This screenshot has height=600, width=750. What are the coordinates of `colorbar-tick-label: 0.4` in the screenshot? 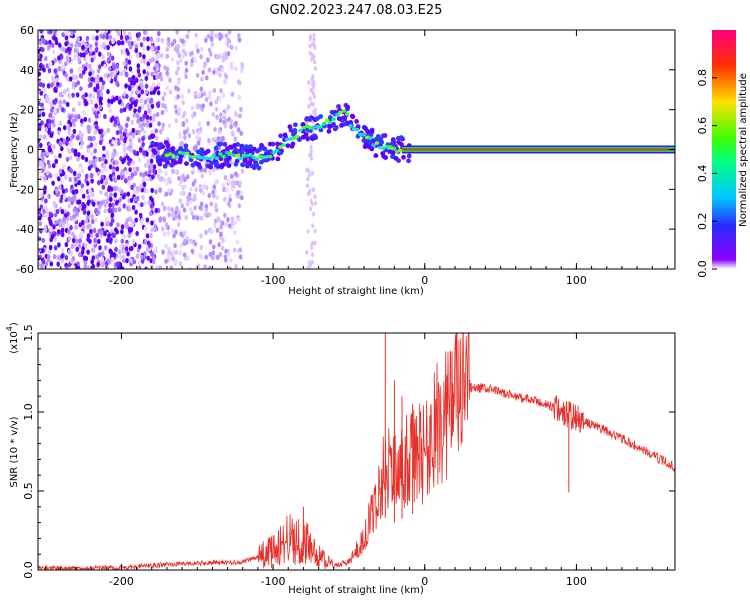 It's located at (702, 174).